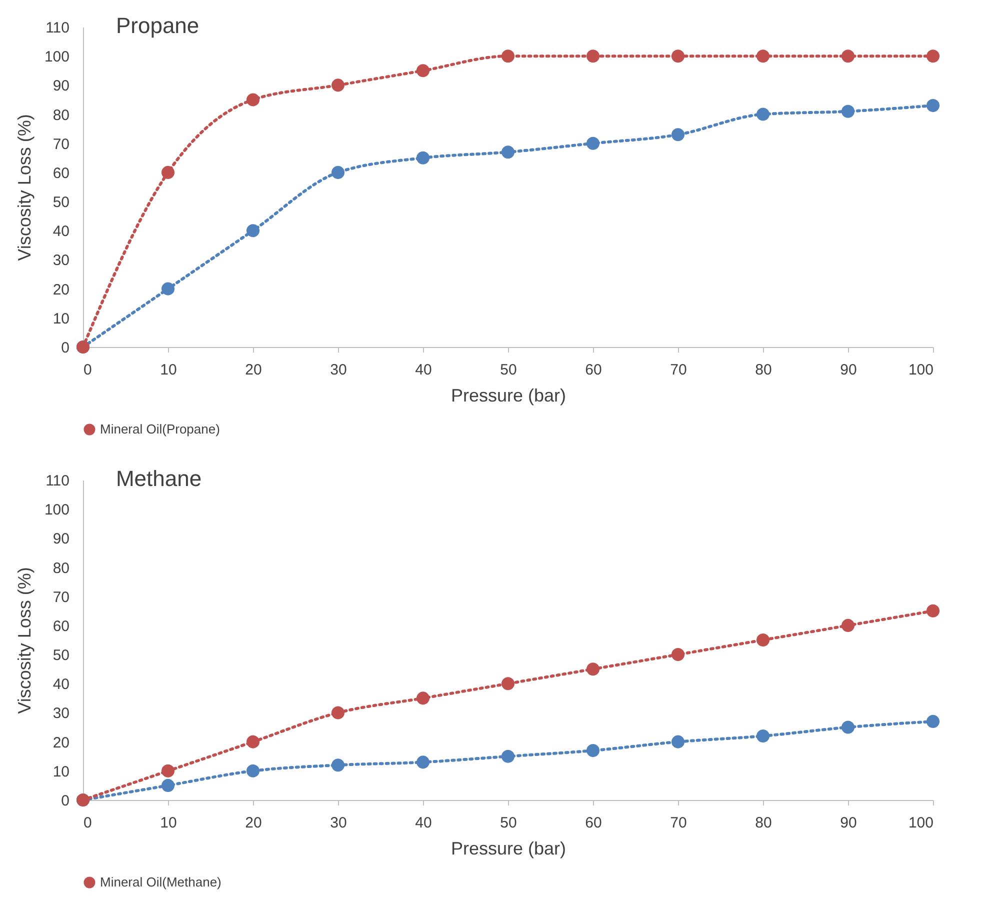 This screenshot has width=998, height=900. I want to click on legend-label: Mineral Oil(Propane), so click(160, 429).